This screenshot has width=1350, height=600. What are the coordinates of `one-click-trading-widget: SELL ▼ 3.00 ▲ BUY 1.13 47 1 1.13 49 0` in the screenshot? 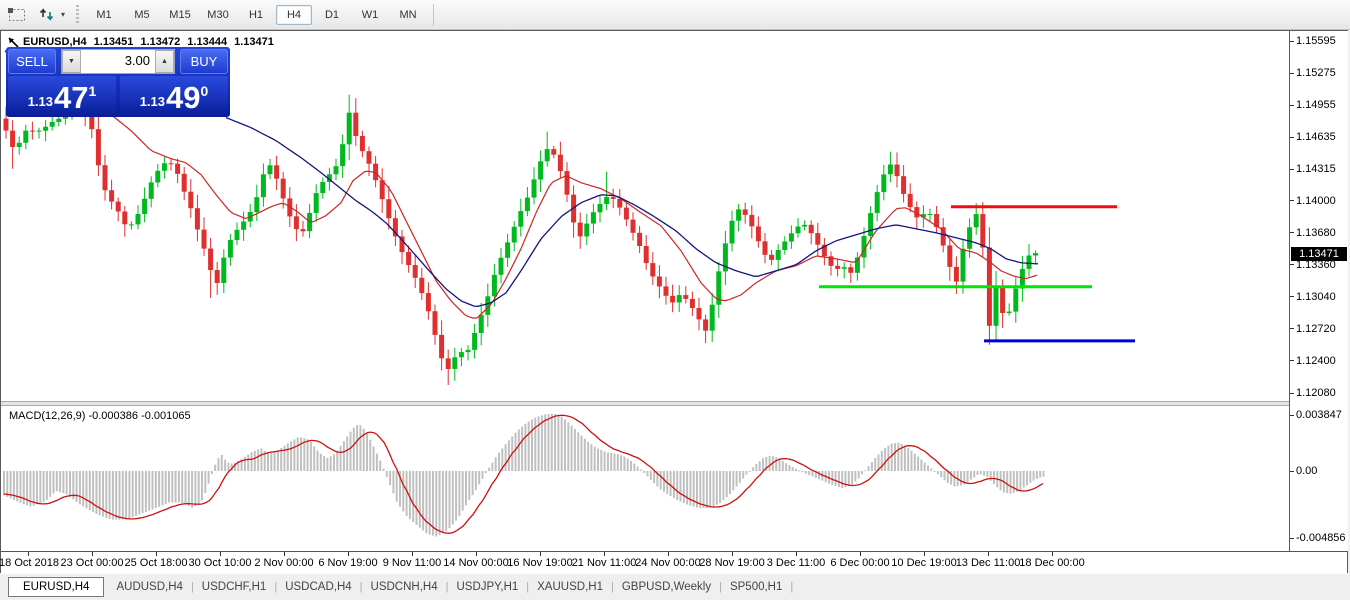 It's located at (118, 82).